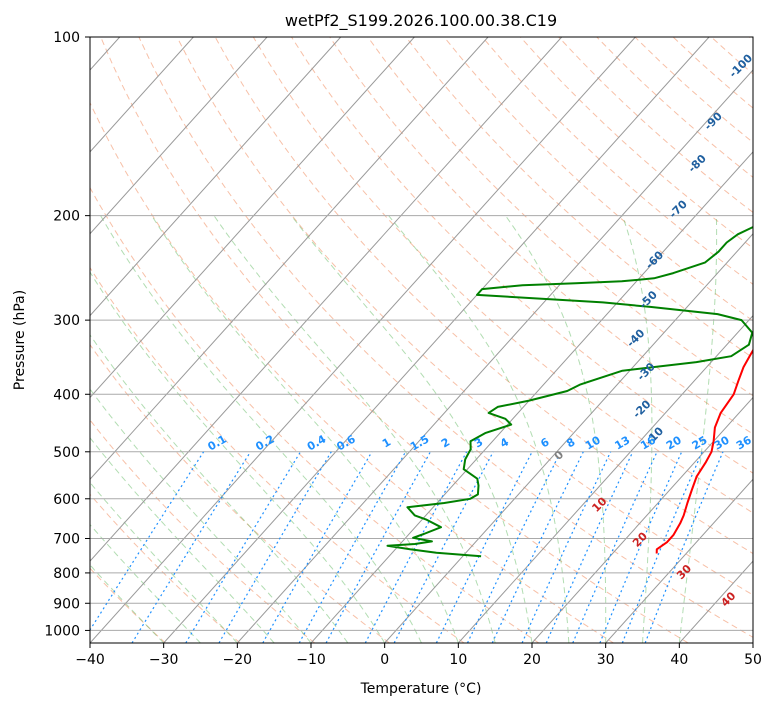 The image size is (775, 708). I want to click on y-tick-label: 600, so click(66, 500).